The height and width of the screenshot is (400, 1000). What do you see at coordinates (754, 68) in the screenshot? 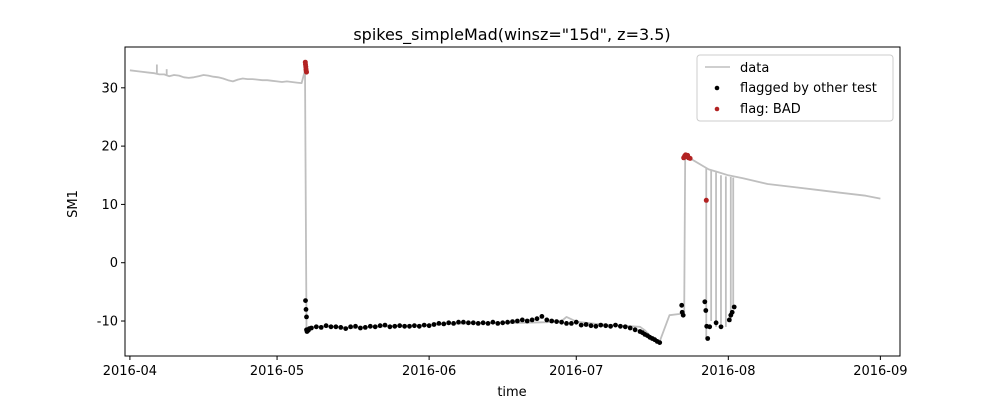
I see `legend-data-label: data` at bounding box center [754, 68].